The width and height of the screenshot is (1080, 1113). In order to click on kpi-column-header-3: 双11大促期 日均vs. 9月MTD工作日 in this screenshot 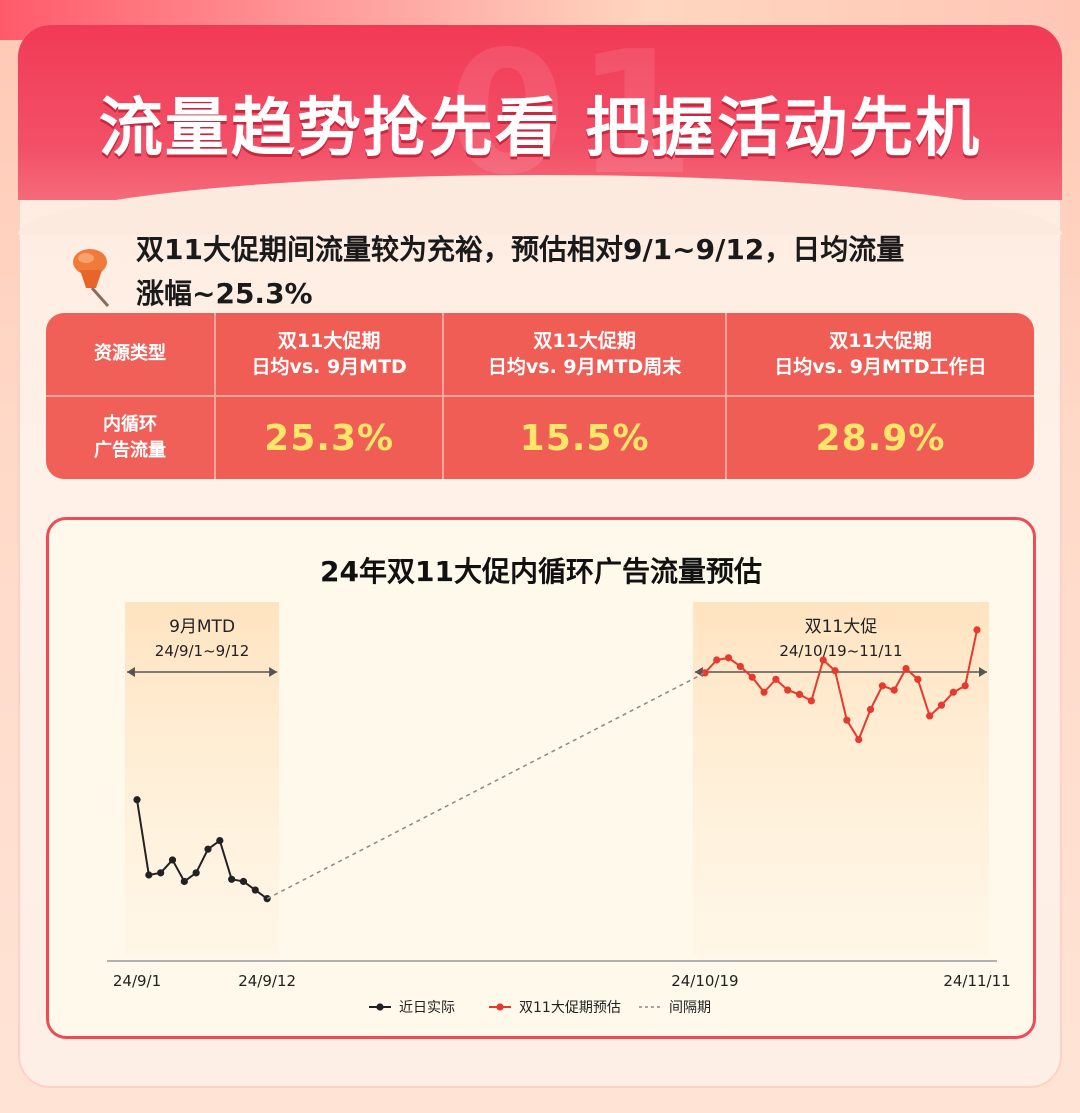, I will do `click(880, 355)`.